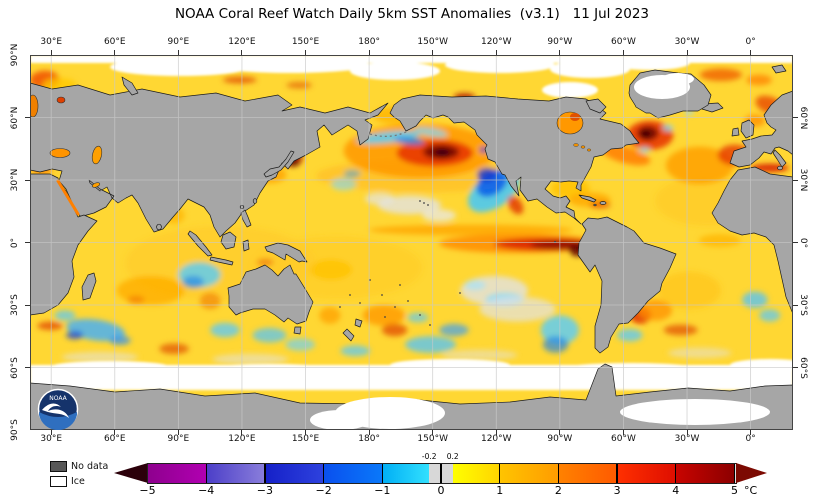  What do you see at coordinates (200, 243) in the screenshot?
I see `land-sumatra` at bounding box center [200, 243].